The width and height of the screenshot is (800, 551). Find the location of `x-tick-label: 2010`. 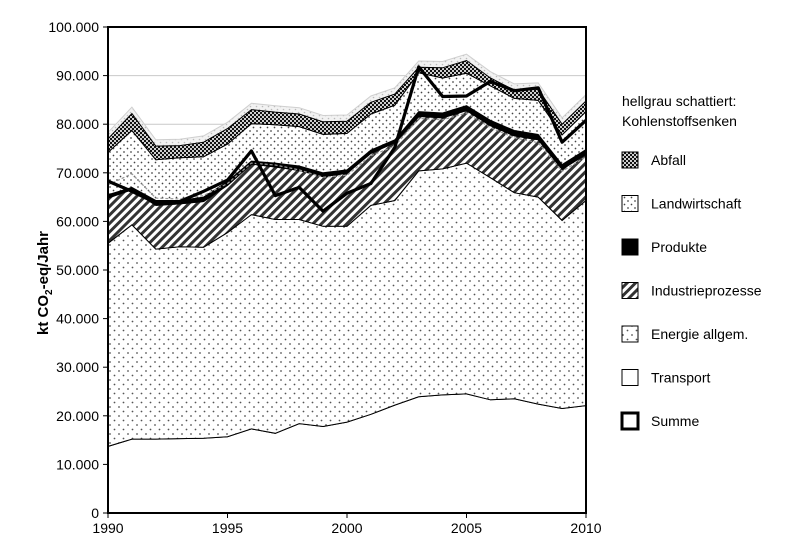

x-tick-label: 2010 is located at coordinates (585, 528).